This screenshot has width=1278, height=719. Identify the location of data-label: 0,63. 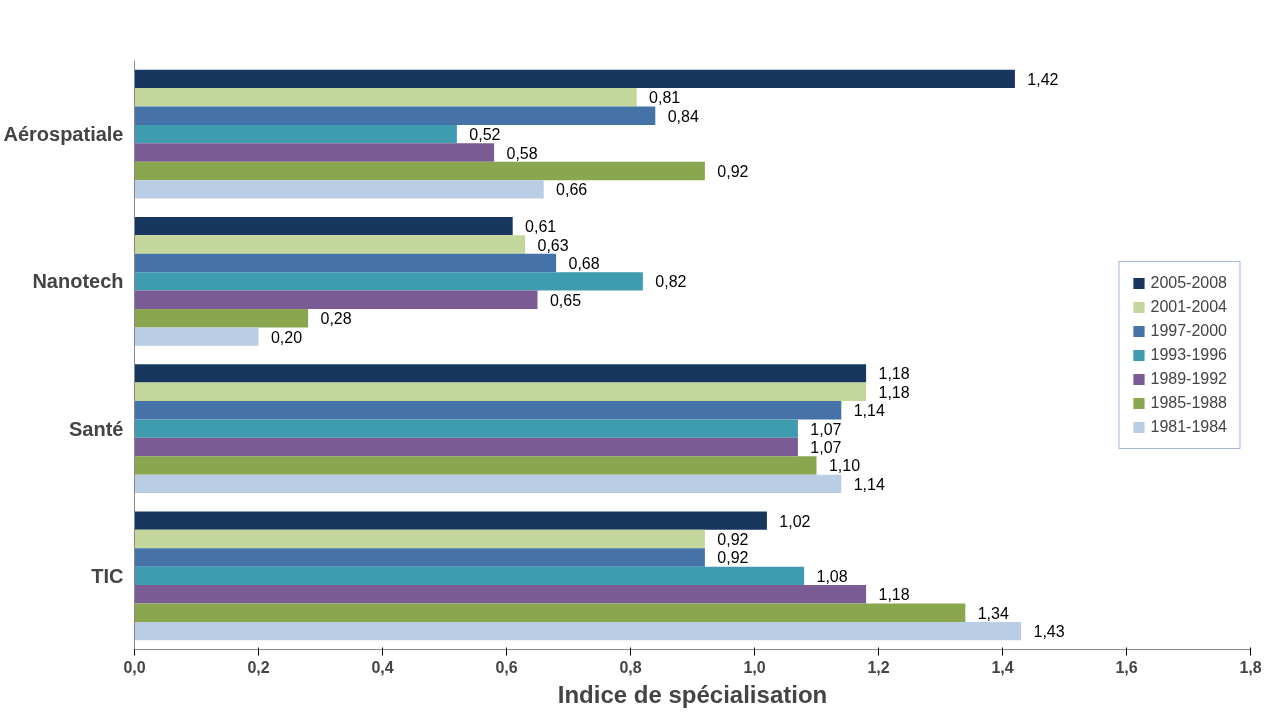
(553, 245).